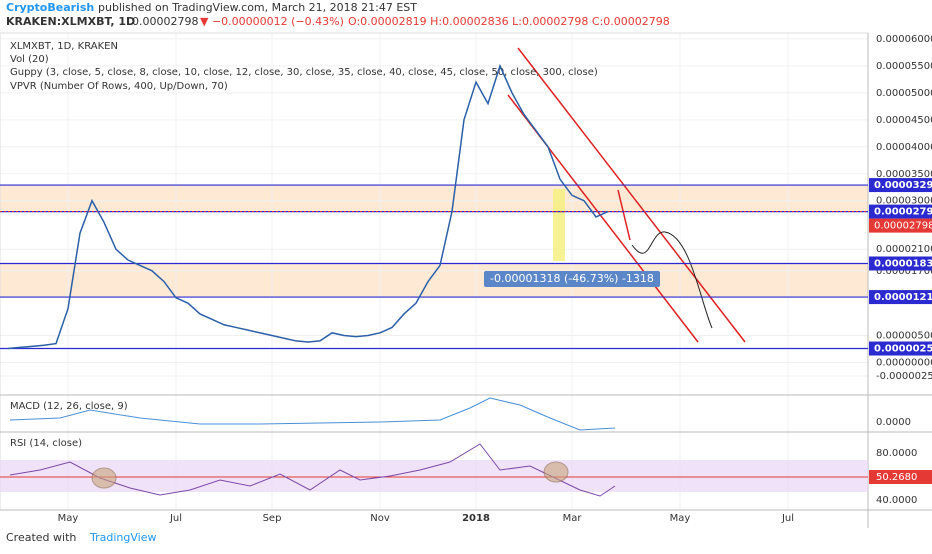 This screenshot has width=932, height=554. I want to click on symbol: KRAKEN:XLMXBT, 1D, so click(70, 21).